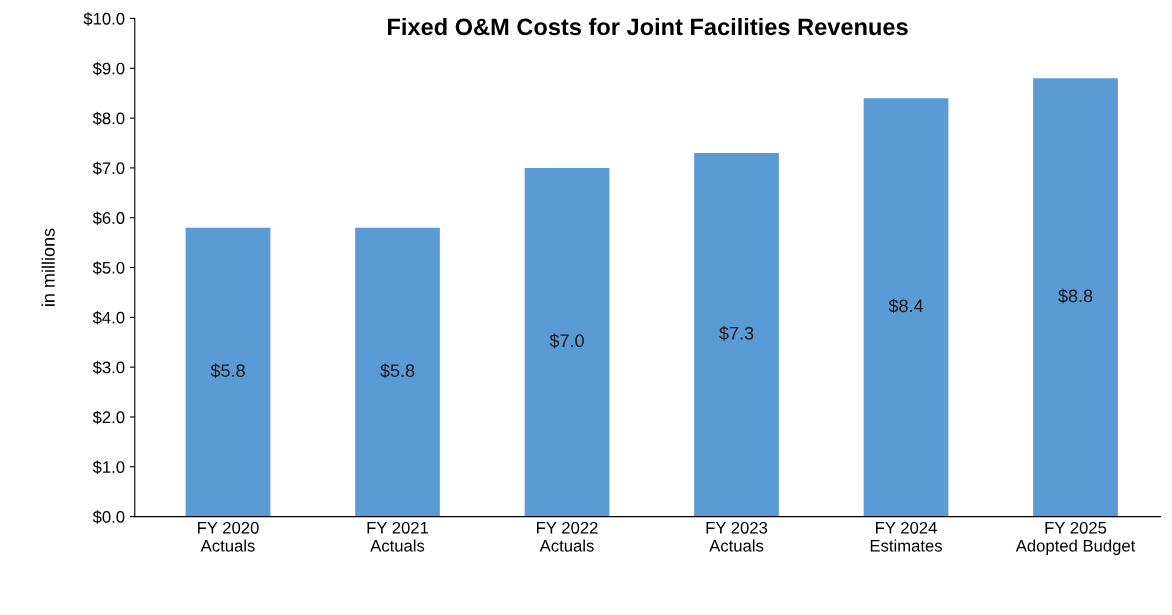  I want to click on data-label: $7.3, so click(736, 333).